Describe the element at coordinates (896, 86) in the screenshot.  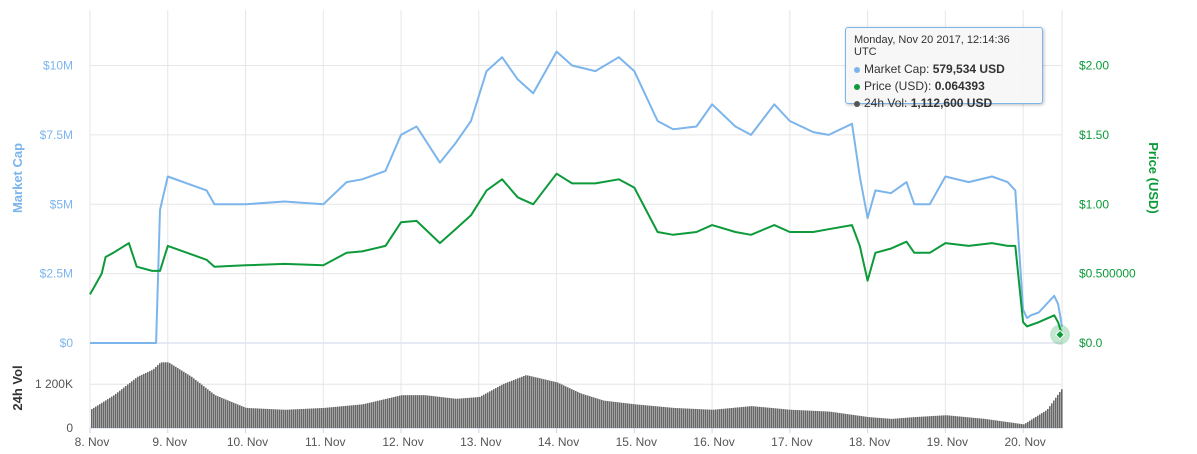
I see `tooltip-label-price: Price (USD)` at that location.